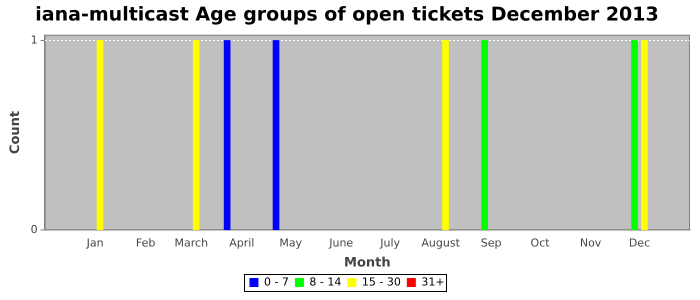 The height and width of the screenshot is (300, 700). What do you see at coordinates (540, 243) in the screenshot?
I see `x-tick-label: Oct` at bounding box center [540, 243].